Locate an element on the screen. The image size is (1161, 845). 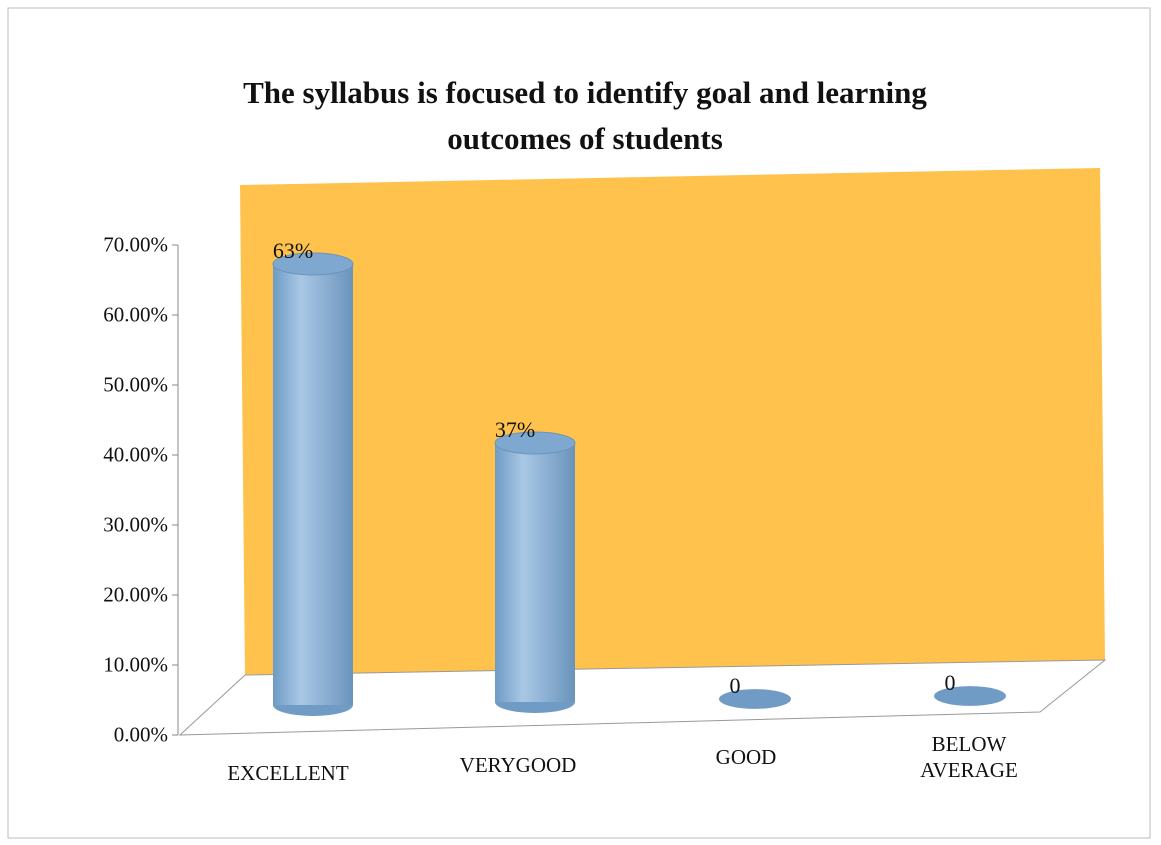
value-label: 63% is located at coordinates (293, 250).